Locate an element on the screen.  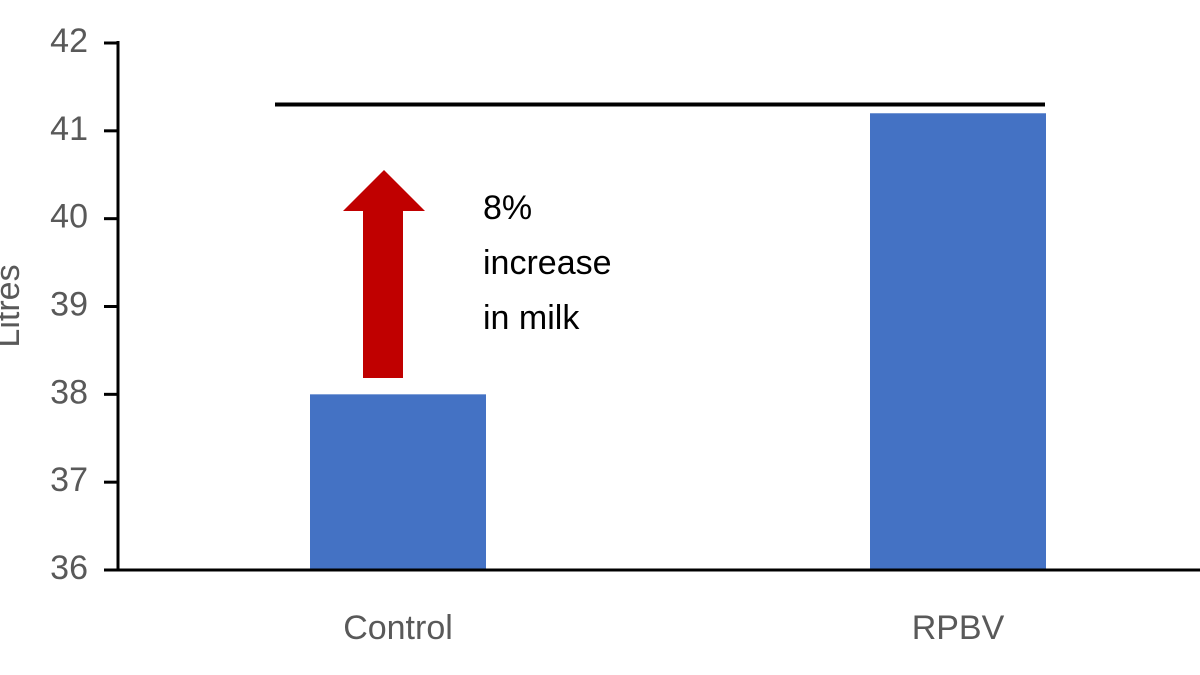
increase-arrow is located at coordinates (384, 274).